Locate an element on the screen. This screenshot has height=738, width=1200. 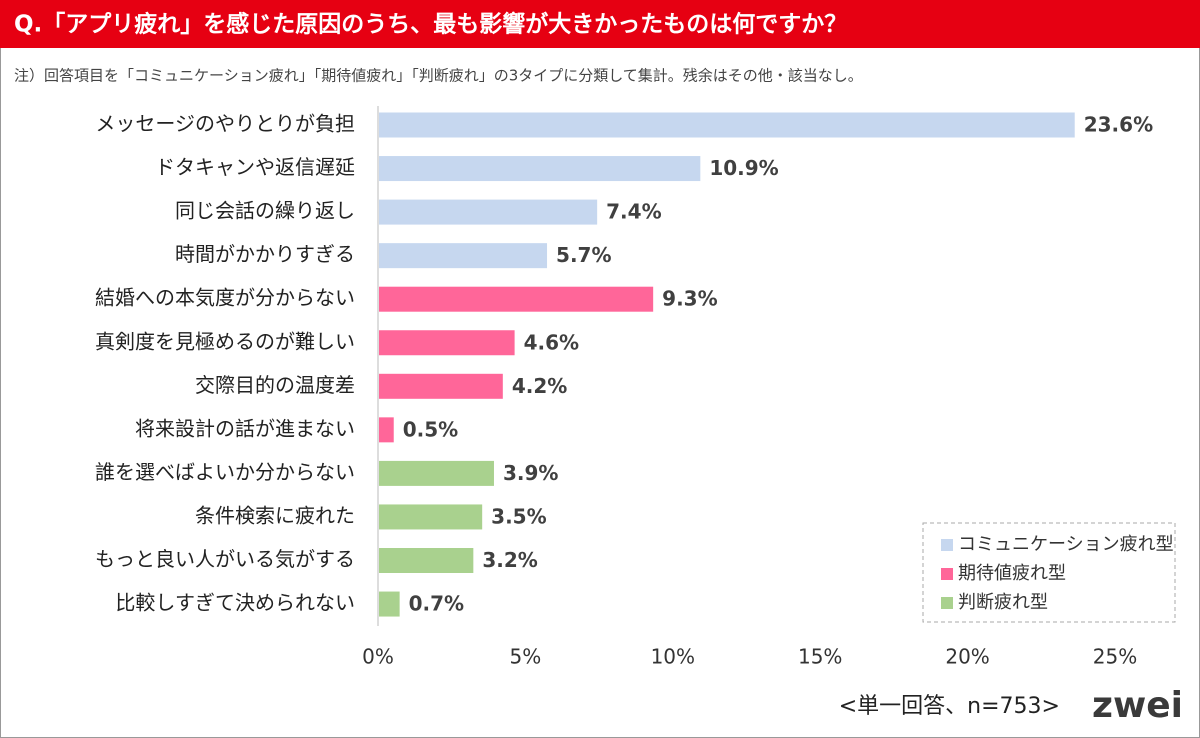
value-label: 9.3% is located at coordinates (689, 299).